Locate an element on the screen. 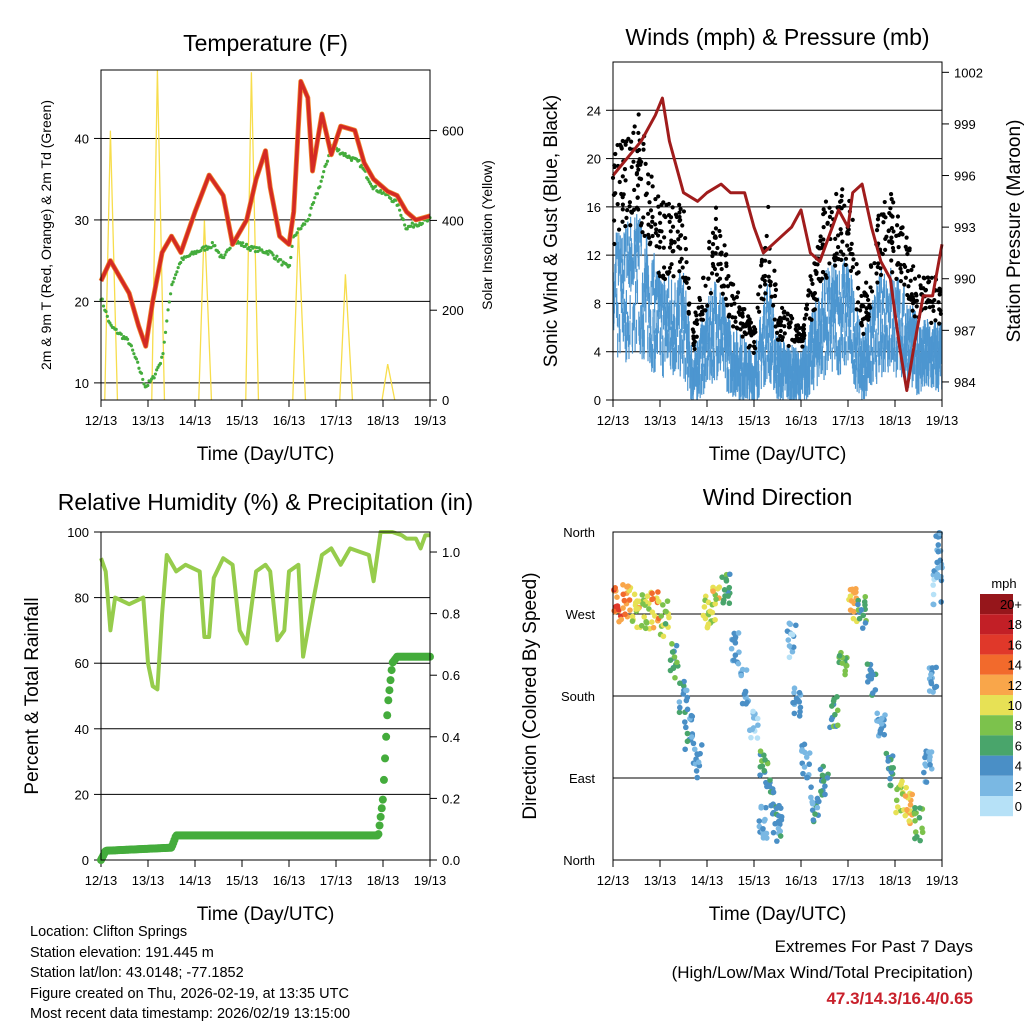 The image size is (1024, 1025). legend-label: 4 is located at coordinates (1018, 766).